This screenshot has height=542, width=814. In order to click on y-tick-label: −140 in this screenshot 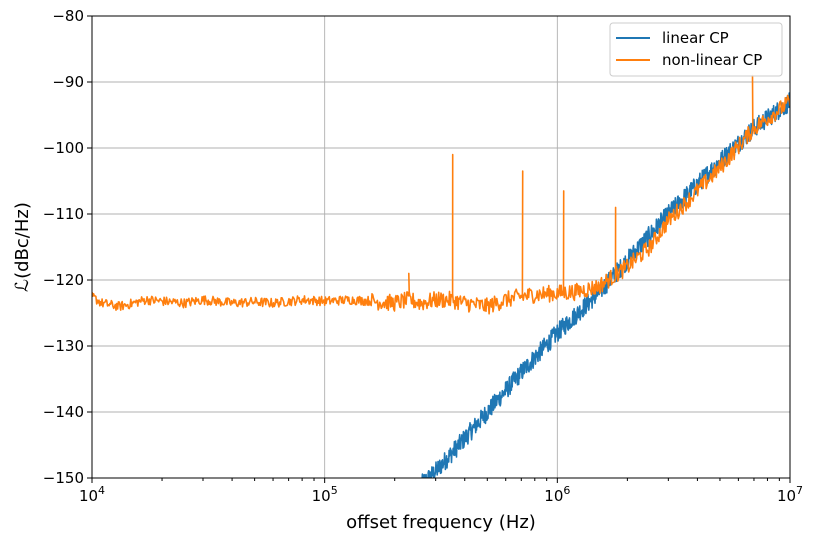, I will do `click(63, 412)`.